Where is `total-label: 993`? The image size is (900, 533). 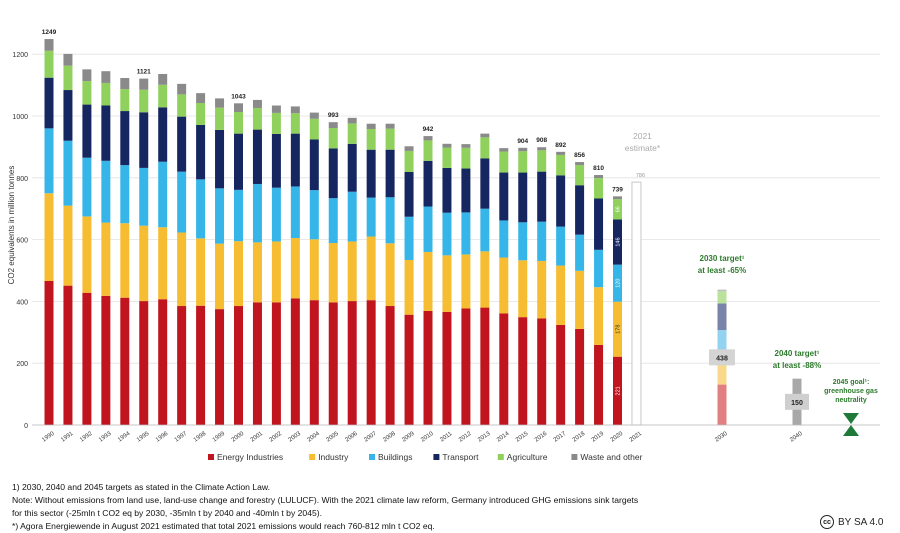
total-label: 993 is located at coordinates (333, 115).